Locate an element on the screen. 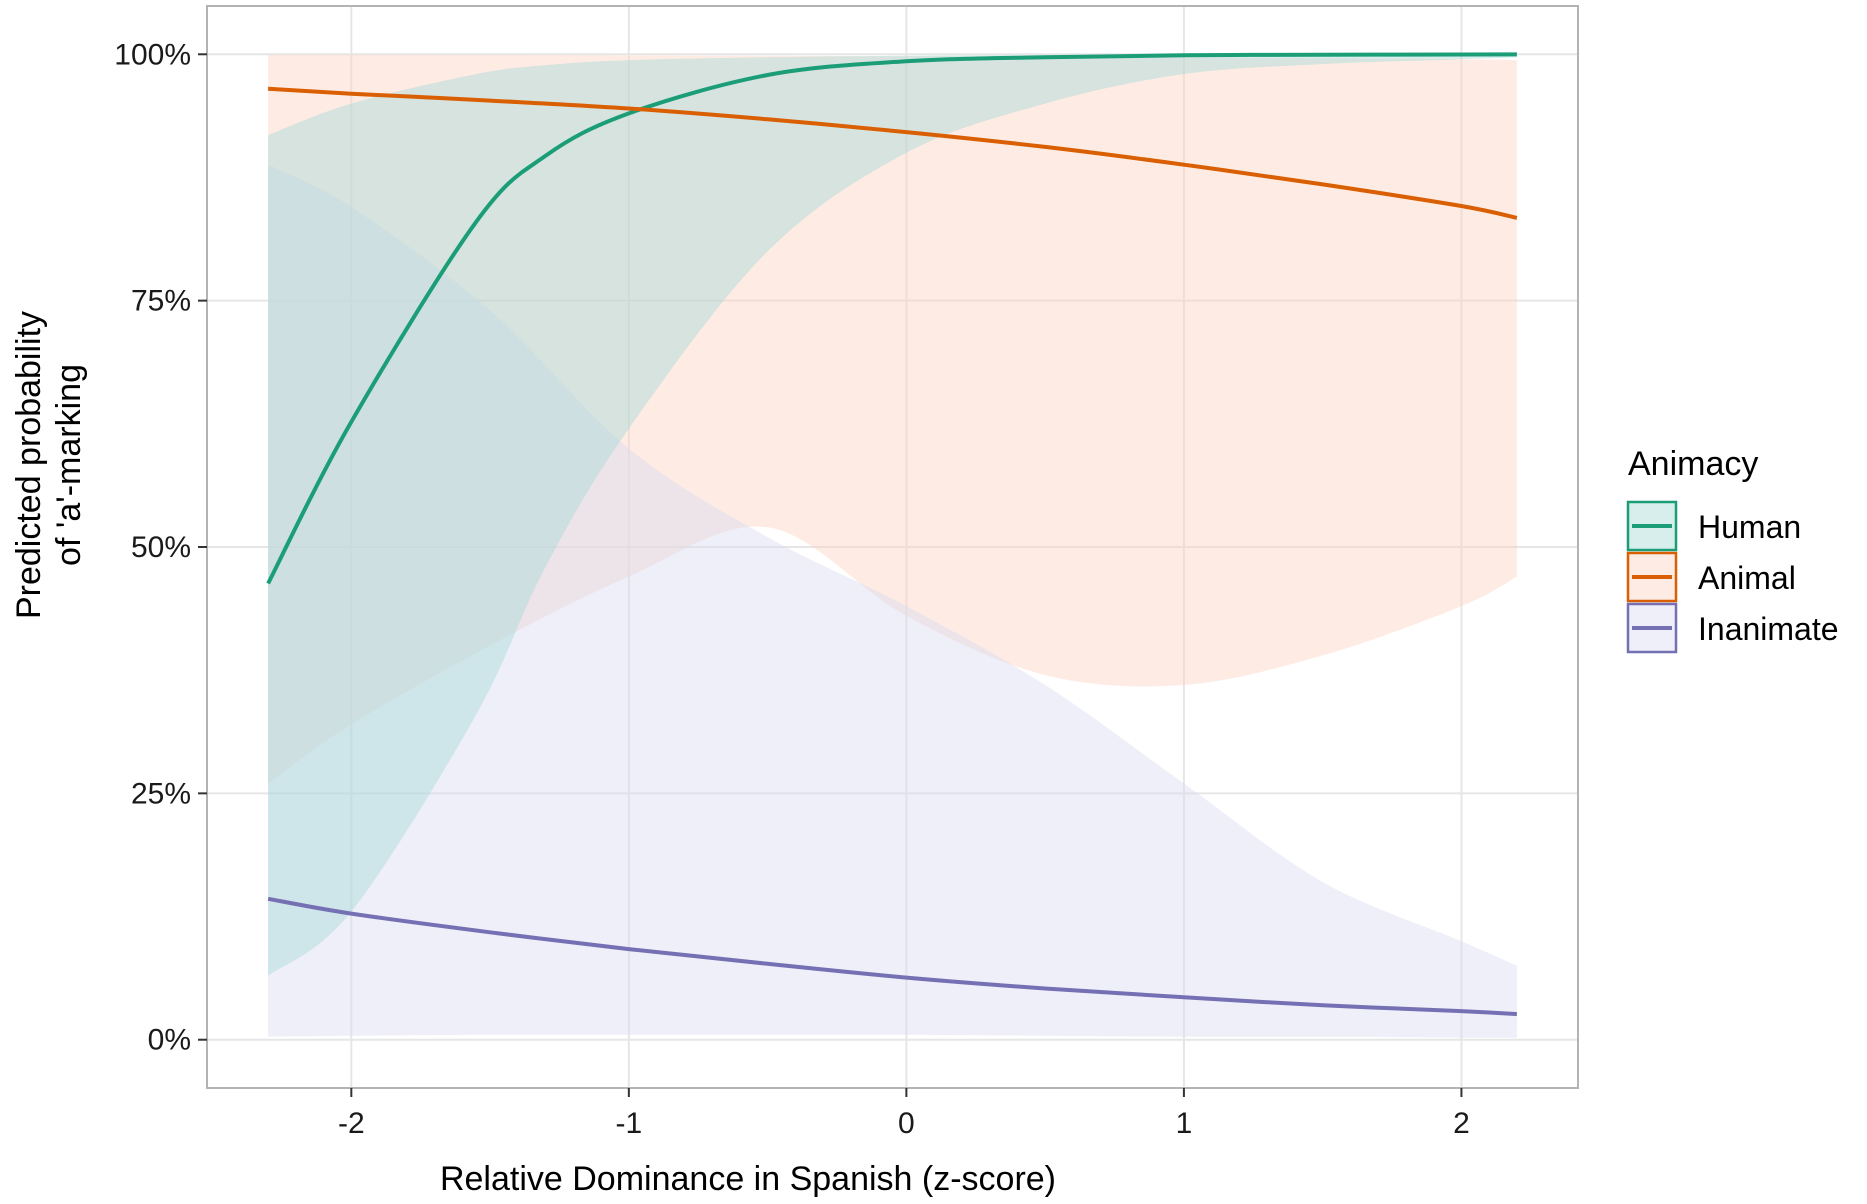 This screenshot has width=1867, height=1204. x-tick-label-1: -1 is located at coordinates (629, 1123).